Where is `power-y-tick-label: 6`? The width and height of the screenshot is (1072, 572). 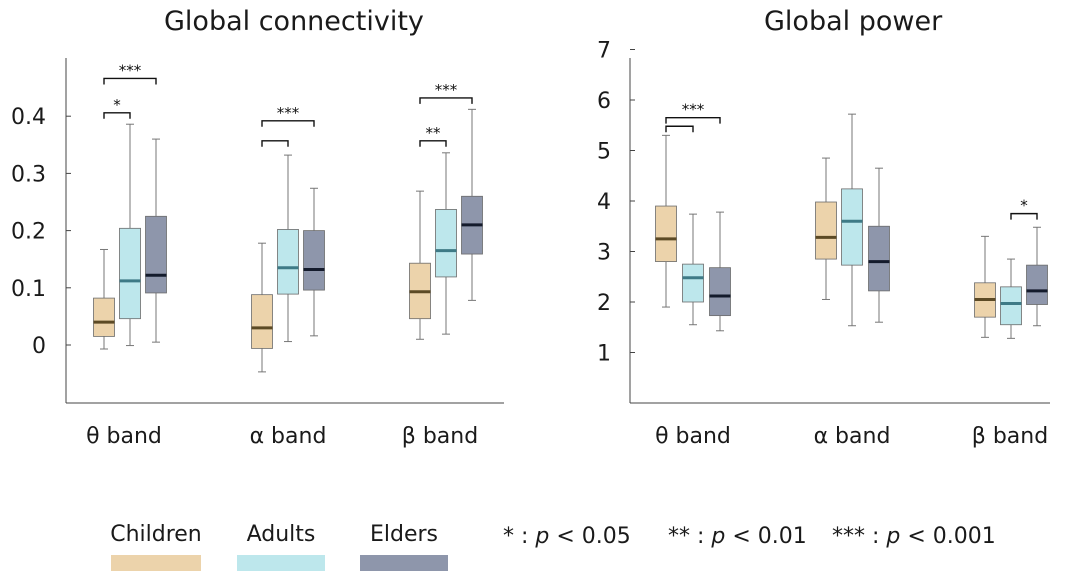 power-y-tick-label: 6 is located at coordinates (604, 101).